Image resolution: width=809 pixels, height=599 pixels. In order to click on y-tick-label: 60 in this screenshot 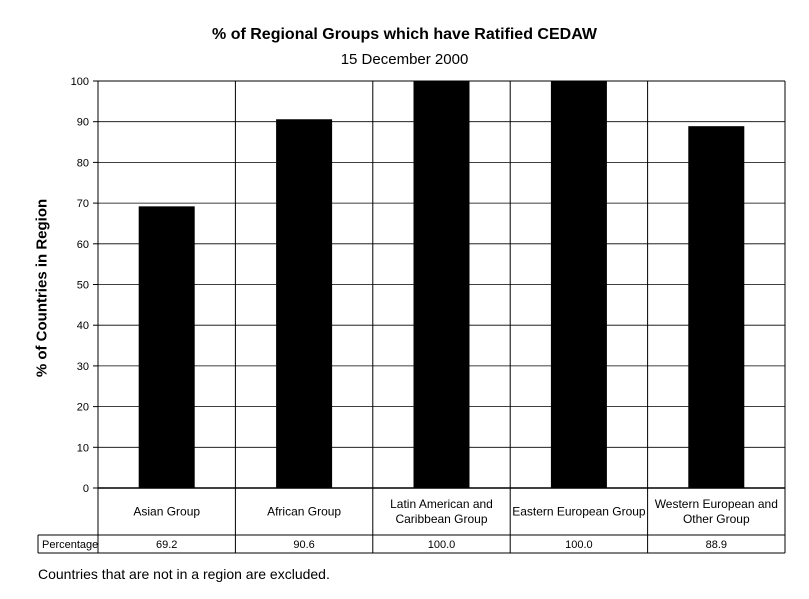, I will do `click(83, 245)`.